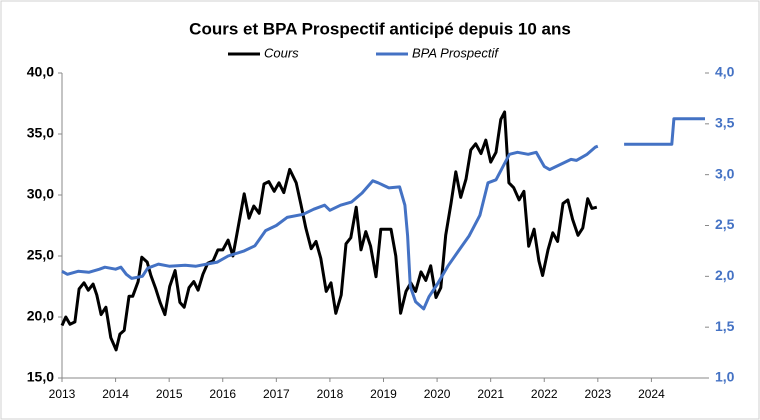 This screenshot has height=420, width=760. Describe the element at coordinates (544, 394) in the screenshot. I see `x-tick-label: 2022` at that location.